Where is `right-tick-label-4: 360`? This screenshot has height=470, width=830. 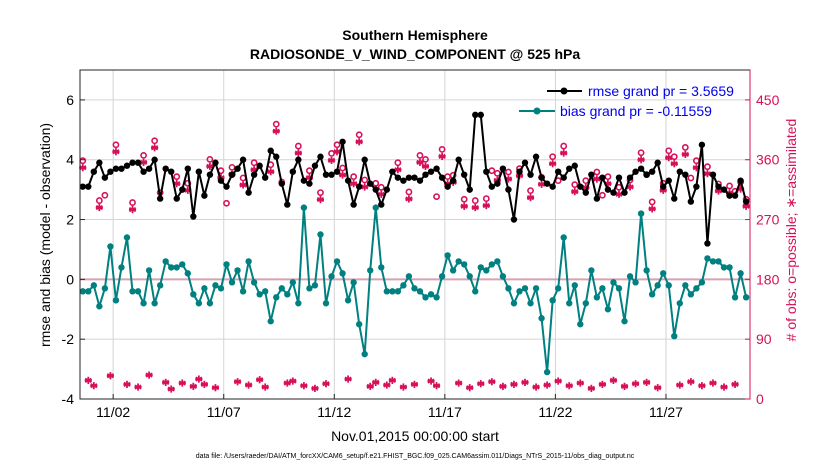 right-tick-label-4: 360 is located at coordinates (768, 160).